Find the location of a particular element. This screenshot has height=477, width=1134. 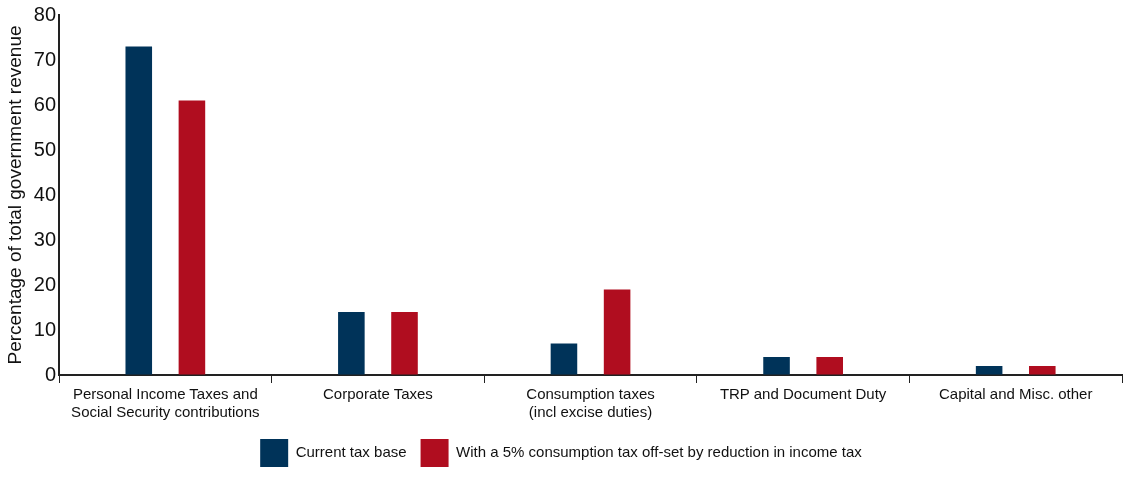

y-tick-label: 10 is located at coordinates (45, 328).